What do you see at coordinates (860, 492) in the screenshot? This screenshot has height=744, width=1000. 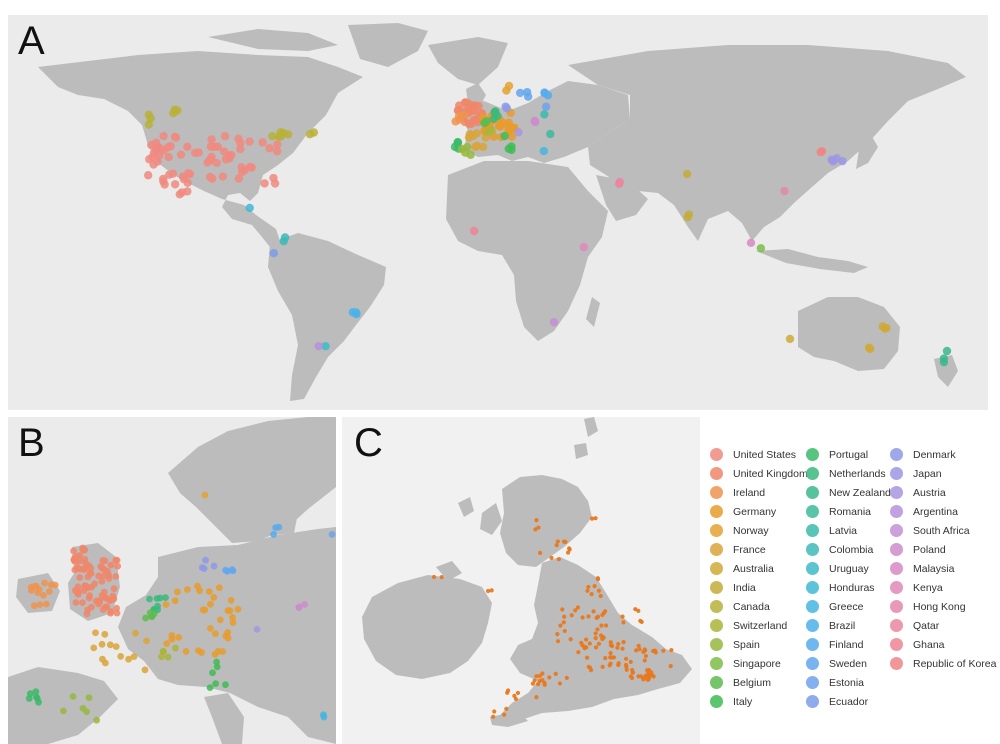 I see `legend-label: New Zealand` at bounding box center [860, 492].